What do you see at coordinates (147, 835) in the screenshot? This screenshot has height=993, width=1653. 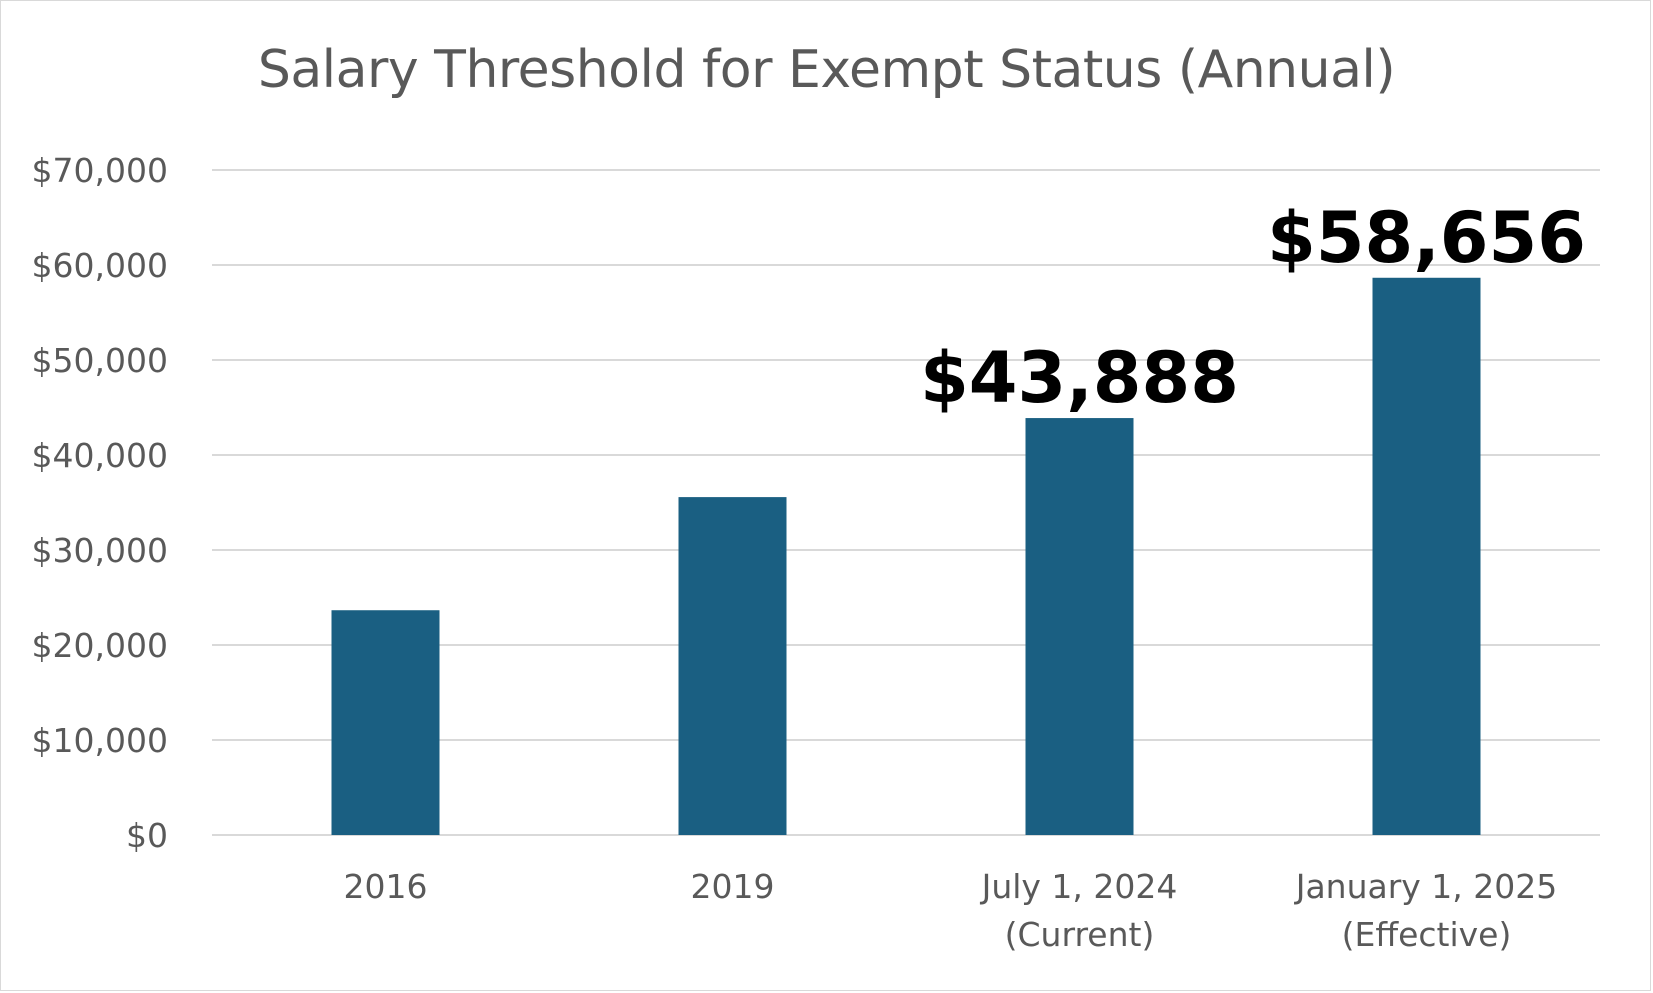 I see `y-tick-label: $0` at bounding box center [147, 835].